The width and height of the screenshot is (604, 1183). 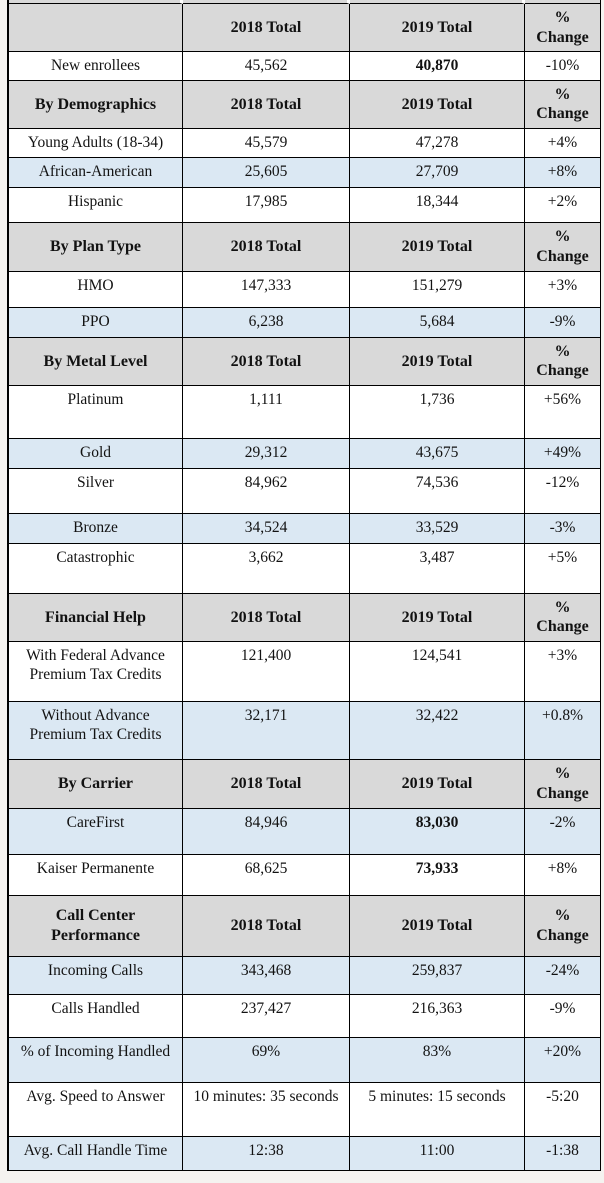 What do you see at coordinates (95, 784) in the screenshot?
I see `section-title-cell: By Carrier` at bounding box center [95, 784].